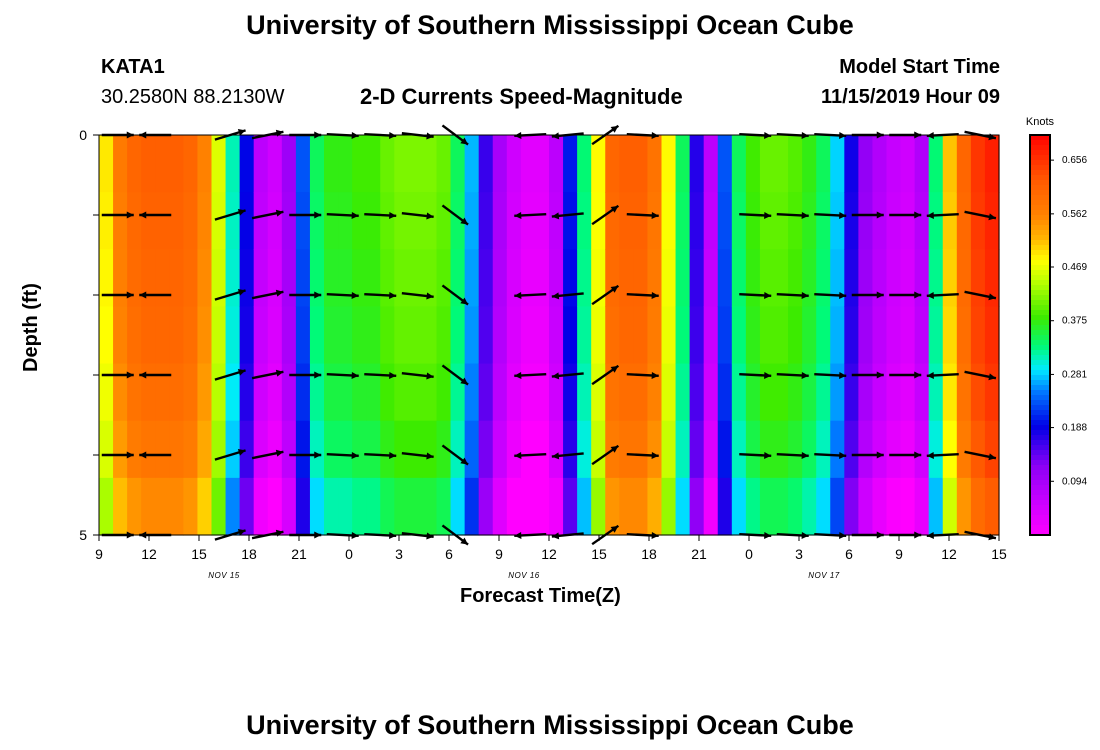  What do you see at coordinates (1056, 326) in the screenshot?
I see `colorbar: Knots 0.656 0.562 0.469 0.375 0.281 0.188 0.094` at bounding box center [1056, 326].